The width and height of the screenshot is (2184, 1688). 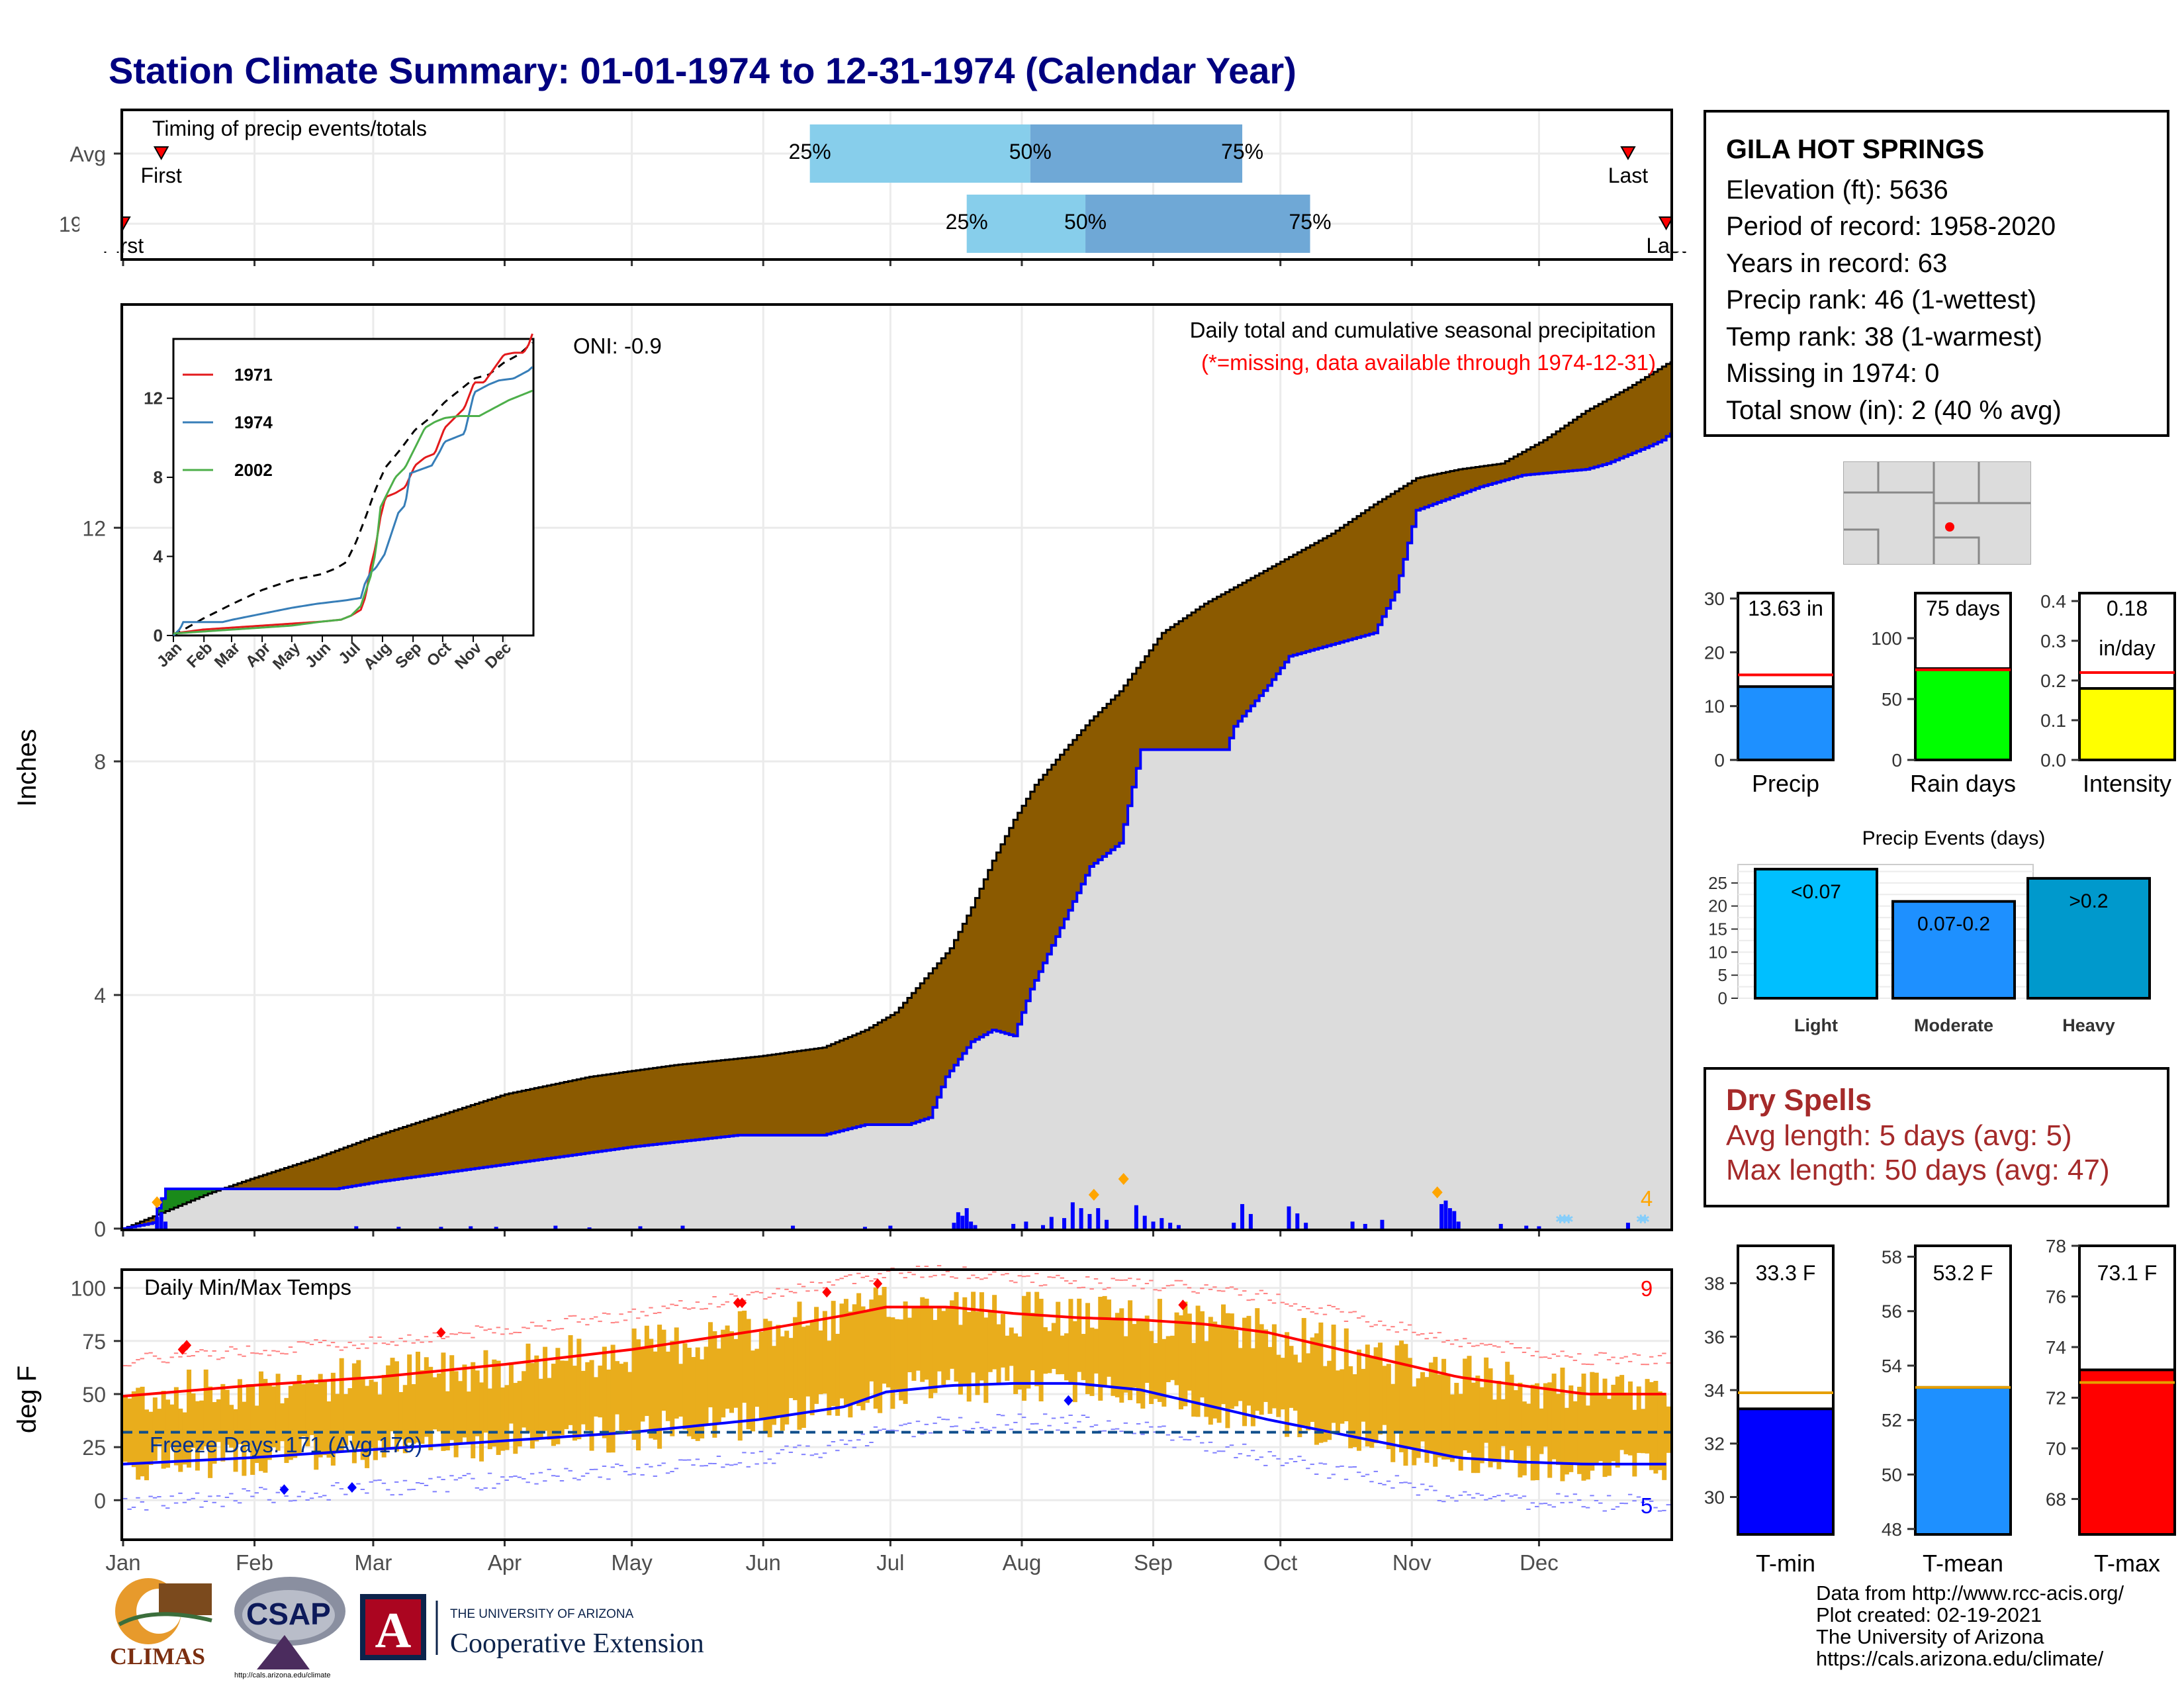 What do you see at coordinates (2088, 1025) in the screenshot?
I see `events-category-label: Heavy` at bounding box center [2088, 1025].